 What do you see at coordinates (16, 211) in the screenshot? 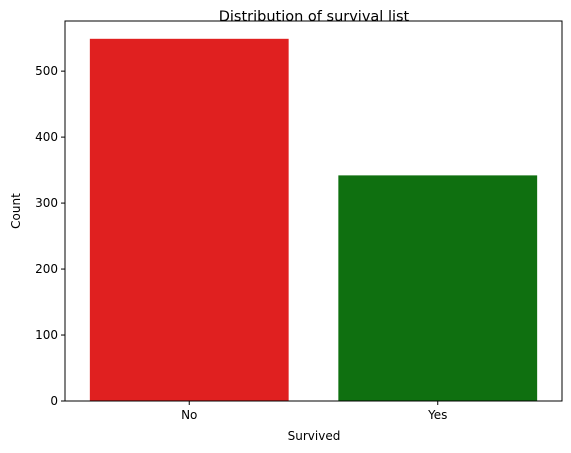
I see `y-axis-label: Count` at bounding box center [16, 211].